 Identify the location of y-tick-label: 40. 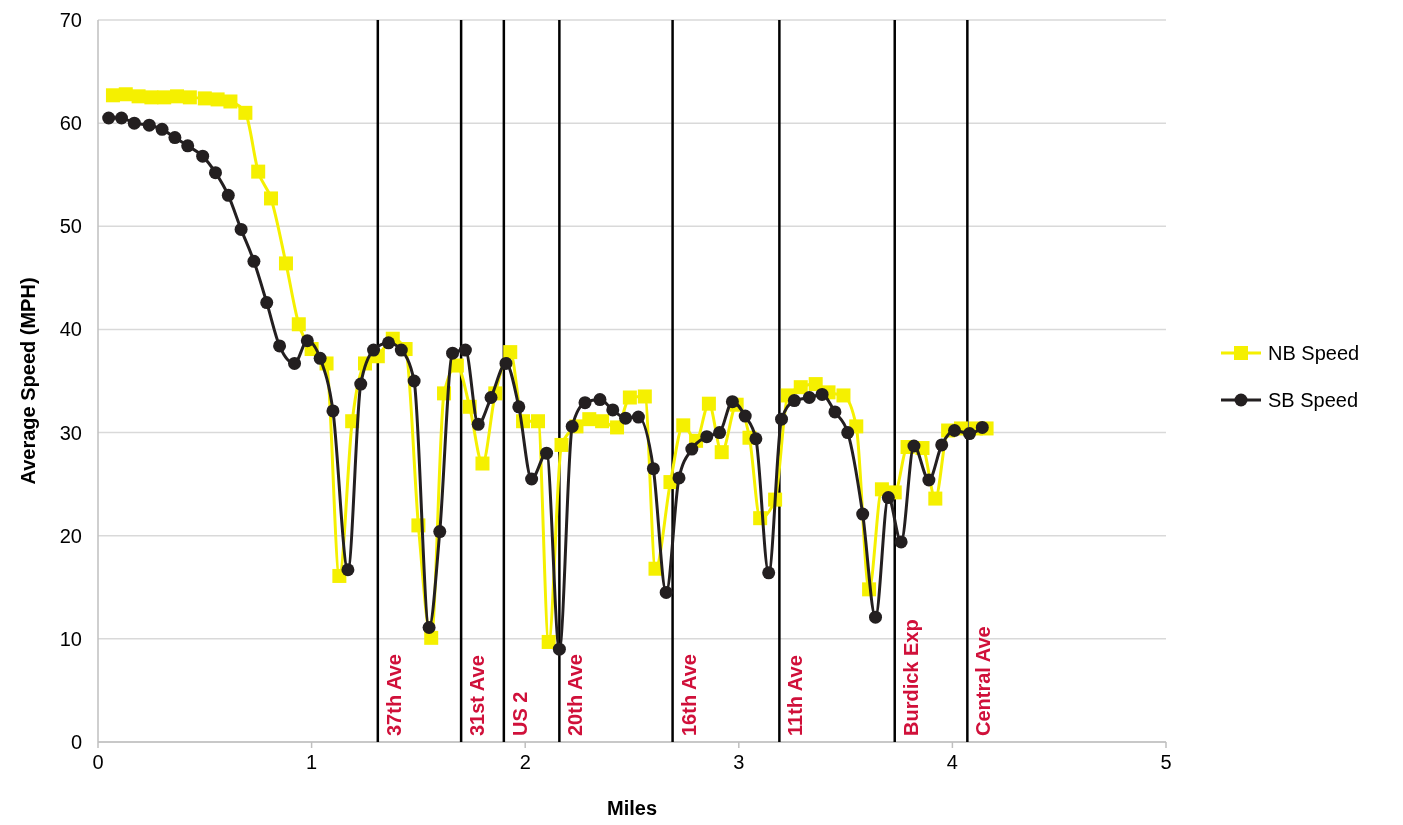
(70, 329).